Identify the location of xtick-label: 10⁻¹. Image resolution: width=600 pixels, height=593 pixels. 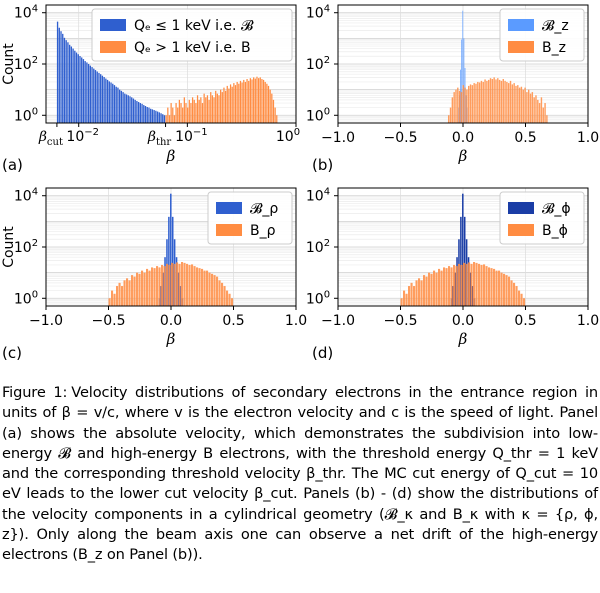
(191, 136).